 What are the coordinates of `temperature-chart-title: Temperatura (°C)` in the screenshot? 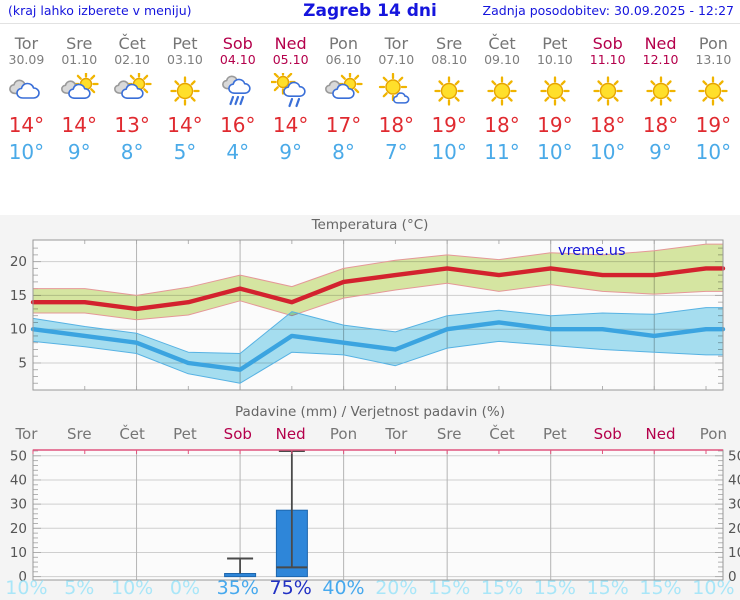 It's located at (370, 225).